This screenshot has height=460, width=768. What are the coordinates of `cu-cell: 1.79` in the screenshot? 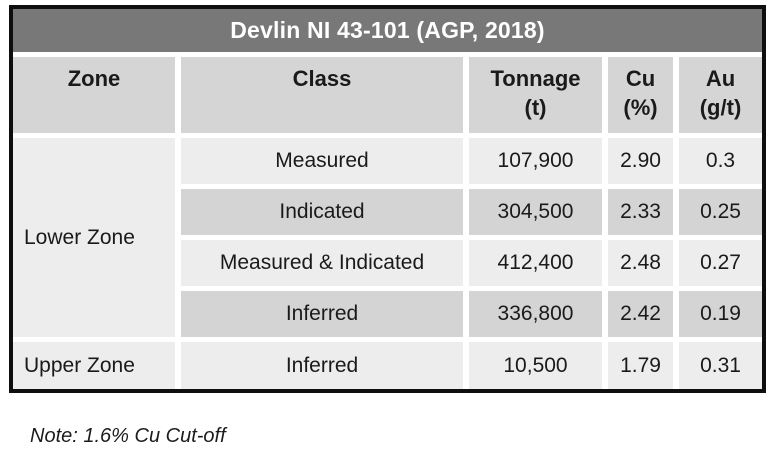 It's located at (640, 365).